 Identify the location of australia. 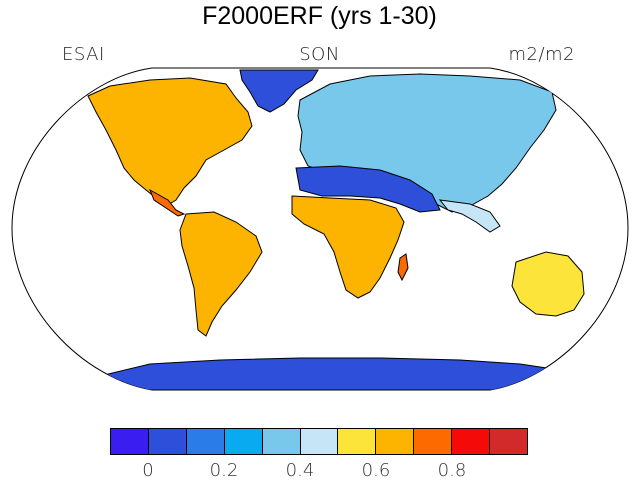
(548, 284).